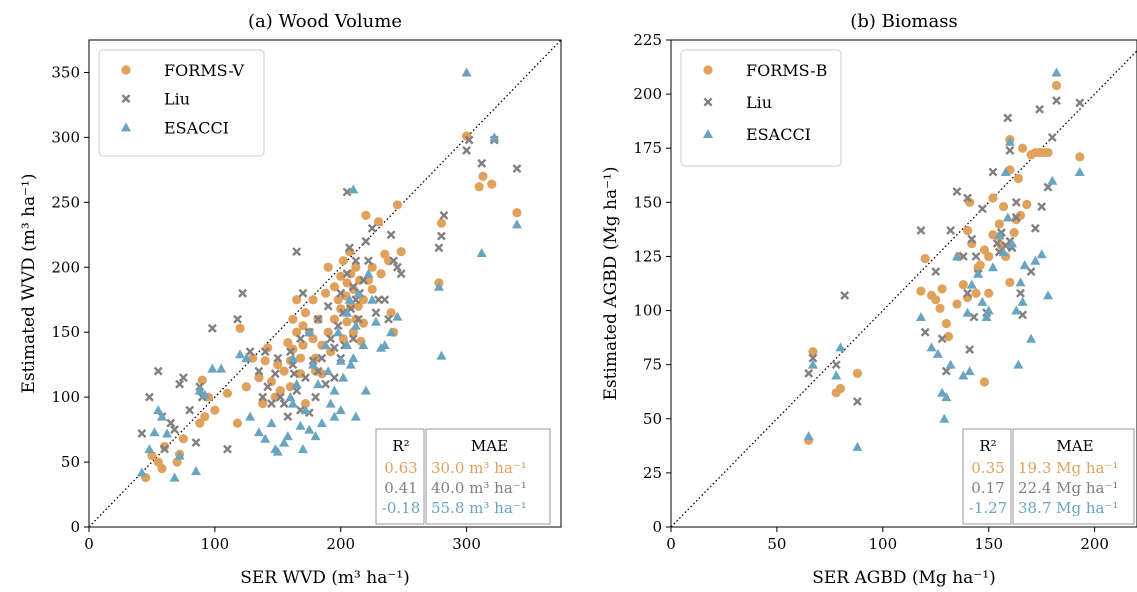 The width and height of the screenshot is (1137, 592). What do you see at coordinates (647, 94) in the screenshot?
I see `y-tick-label: 200` at bounding box center [647, 94].